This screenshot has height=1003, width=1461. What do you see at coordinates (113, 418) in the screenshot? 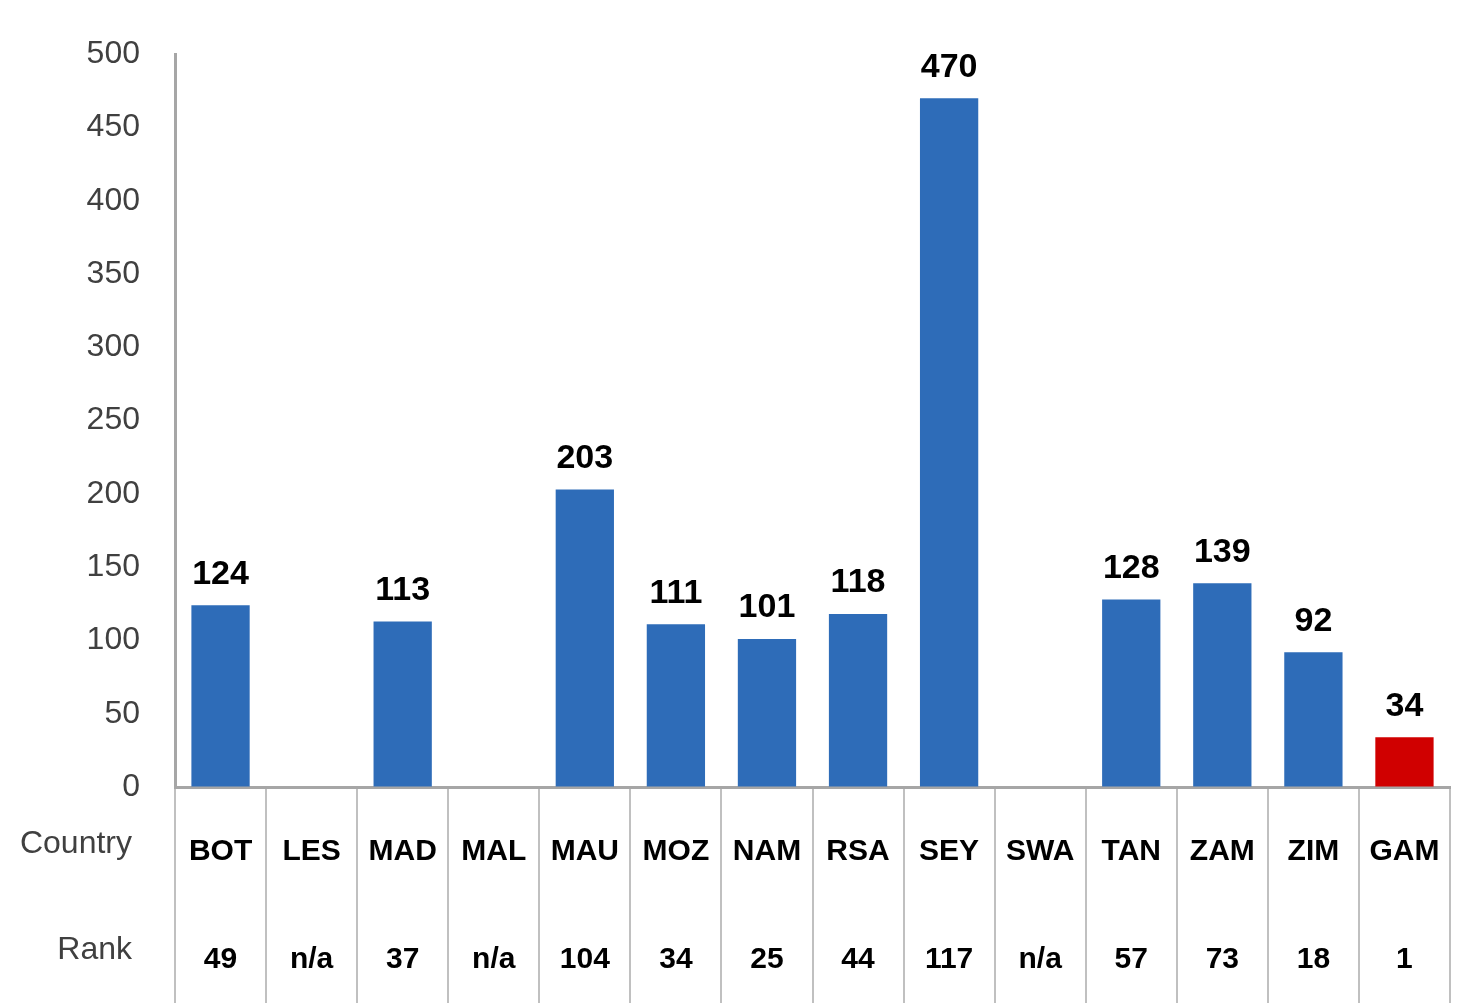
I see `y-tick-label: 250` at bounding box center [113, 418].